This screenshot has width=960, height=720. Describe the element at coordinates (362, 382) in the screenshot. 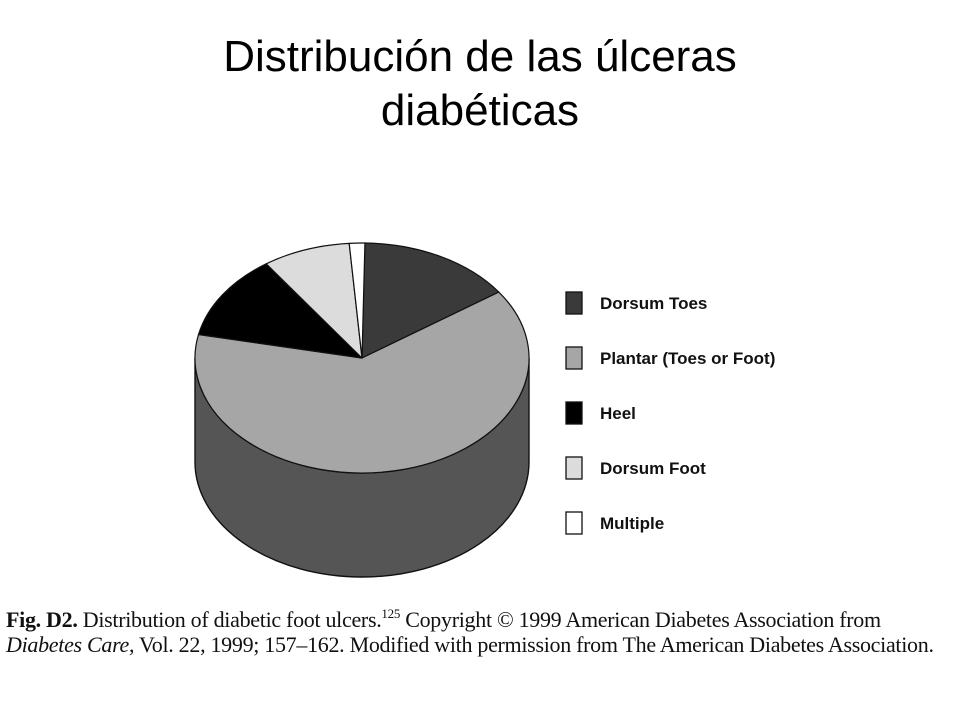

I see `pie-slice-plantar-toes-or-foot` at that location.